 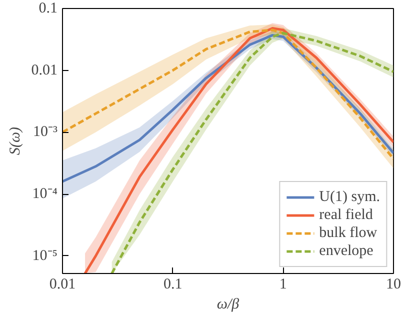 I want to click on x-tick-label: 1, so click(x=283, y=284).